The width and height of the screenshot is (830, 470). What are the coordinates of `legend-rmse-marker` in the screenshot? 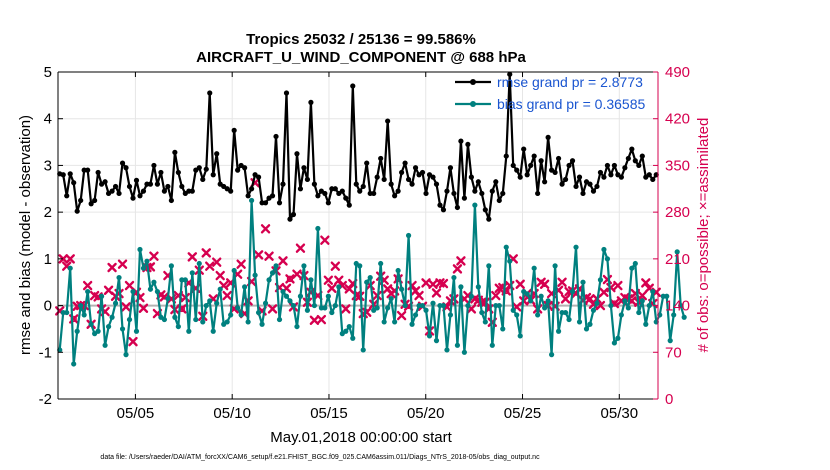 It's located at (473, 82).